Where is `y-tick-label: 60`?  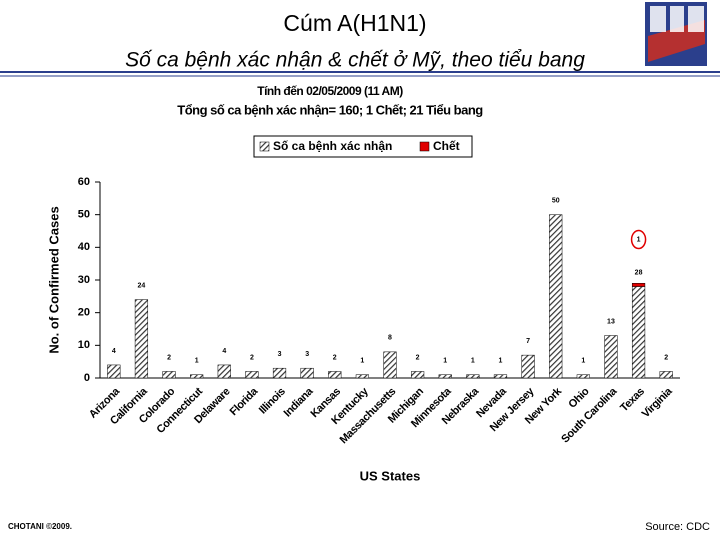
y-tick-label: 60 is located at coordinates (84, 182).